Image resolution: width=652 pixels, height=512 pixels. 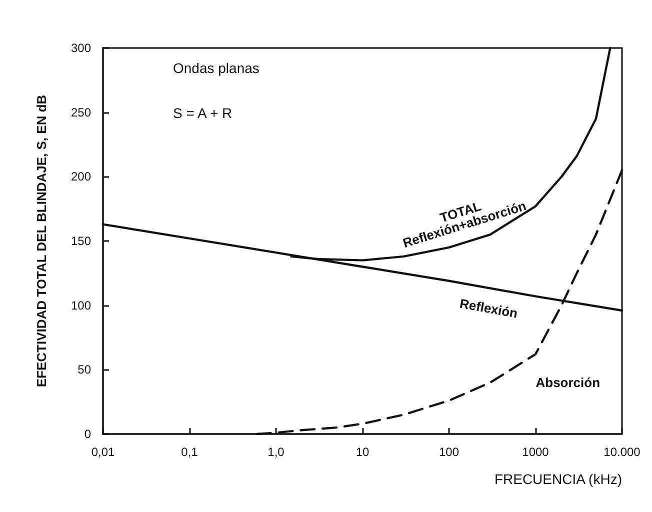 What do you see at coordinates (103, 452) in the screenshot?
I see `x-tick-label: 0,01` at bounding box center [103, 452].